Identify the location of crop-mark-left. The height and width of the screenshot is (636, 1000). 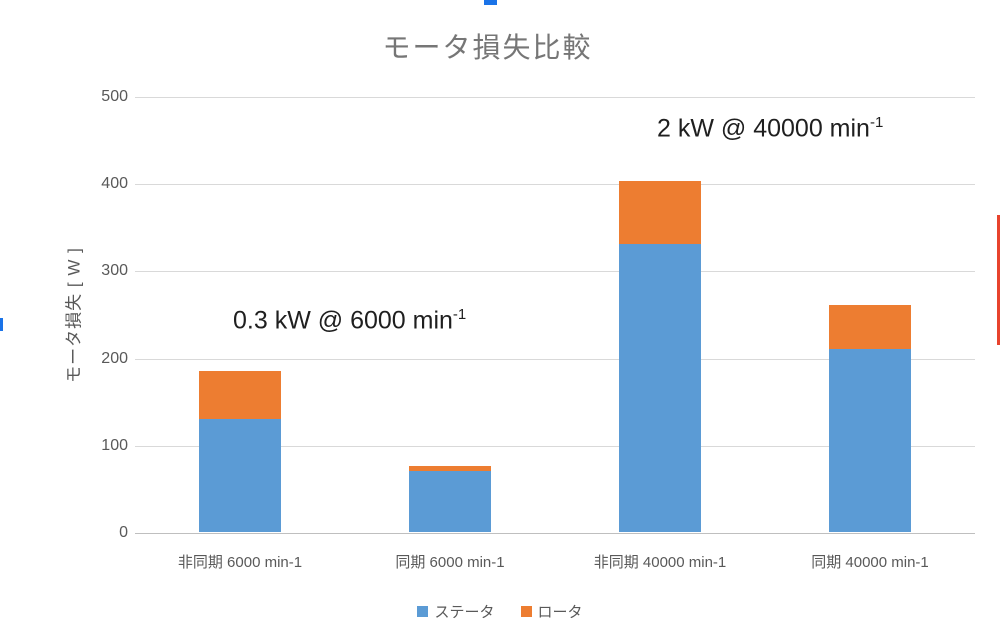
(1, 324).